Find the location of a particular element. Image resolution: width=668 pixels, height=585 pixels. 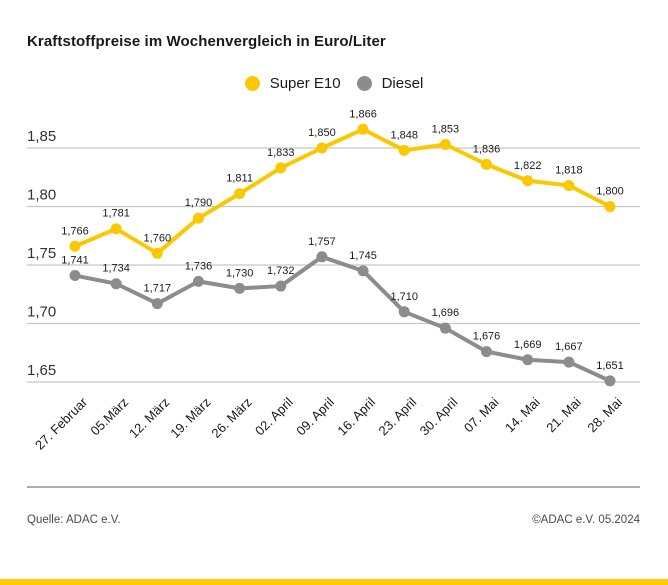

data-point-label: 1,667 is located at coordinates (569, 347).